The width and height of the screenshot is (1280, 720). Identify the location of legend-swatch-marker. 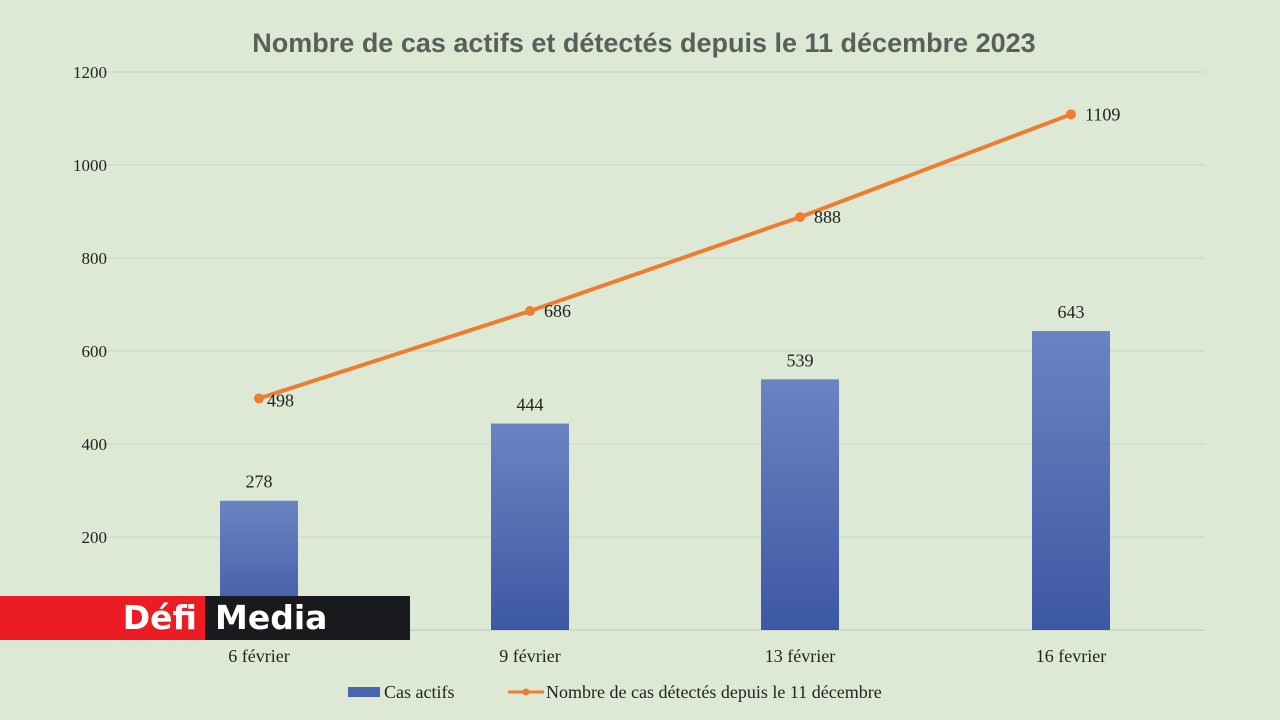
(526, 692).